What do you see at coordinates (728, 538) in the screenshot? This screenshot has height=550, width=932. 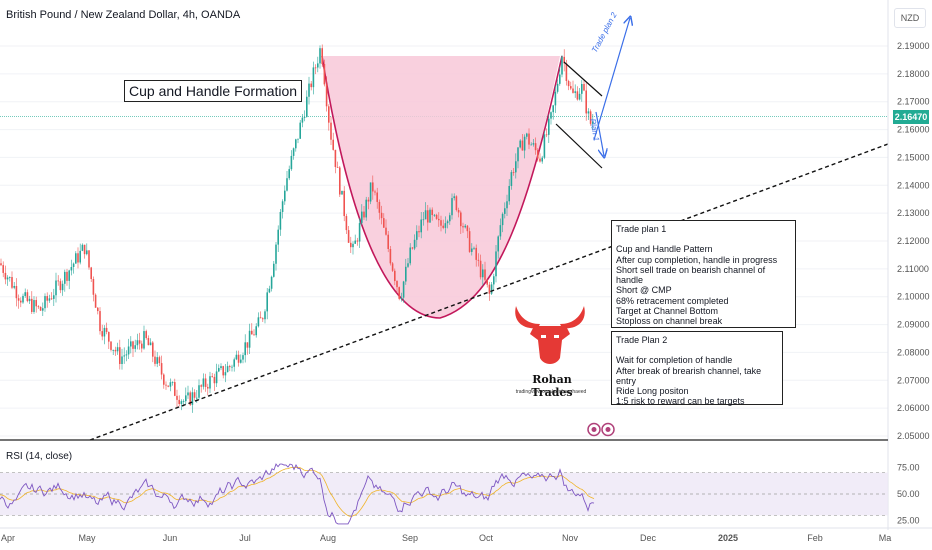 I see `time-tick-label: 2025` at bounding box center [728, 538].